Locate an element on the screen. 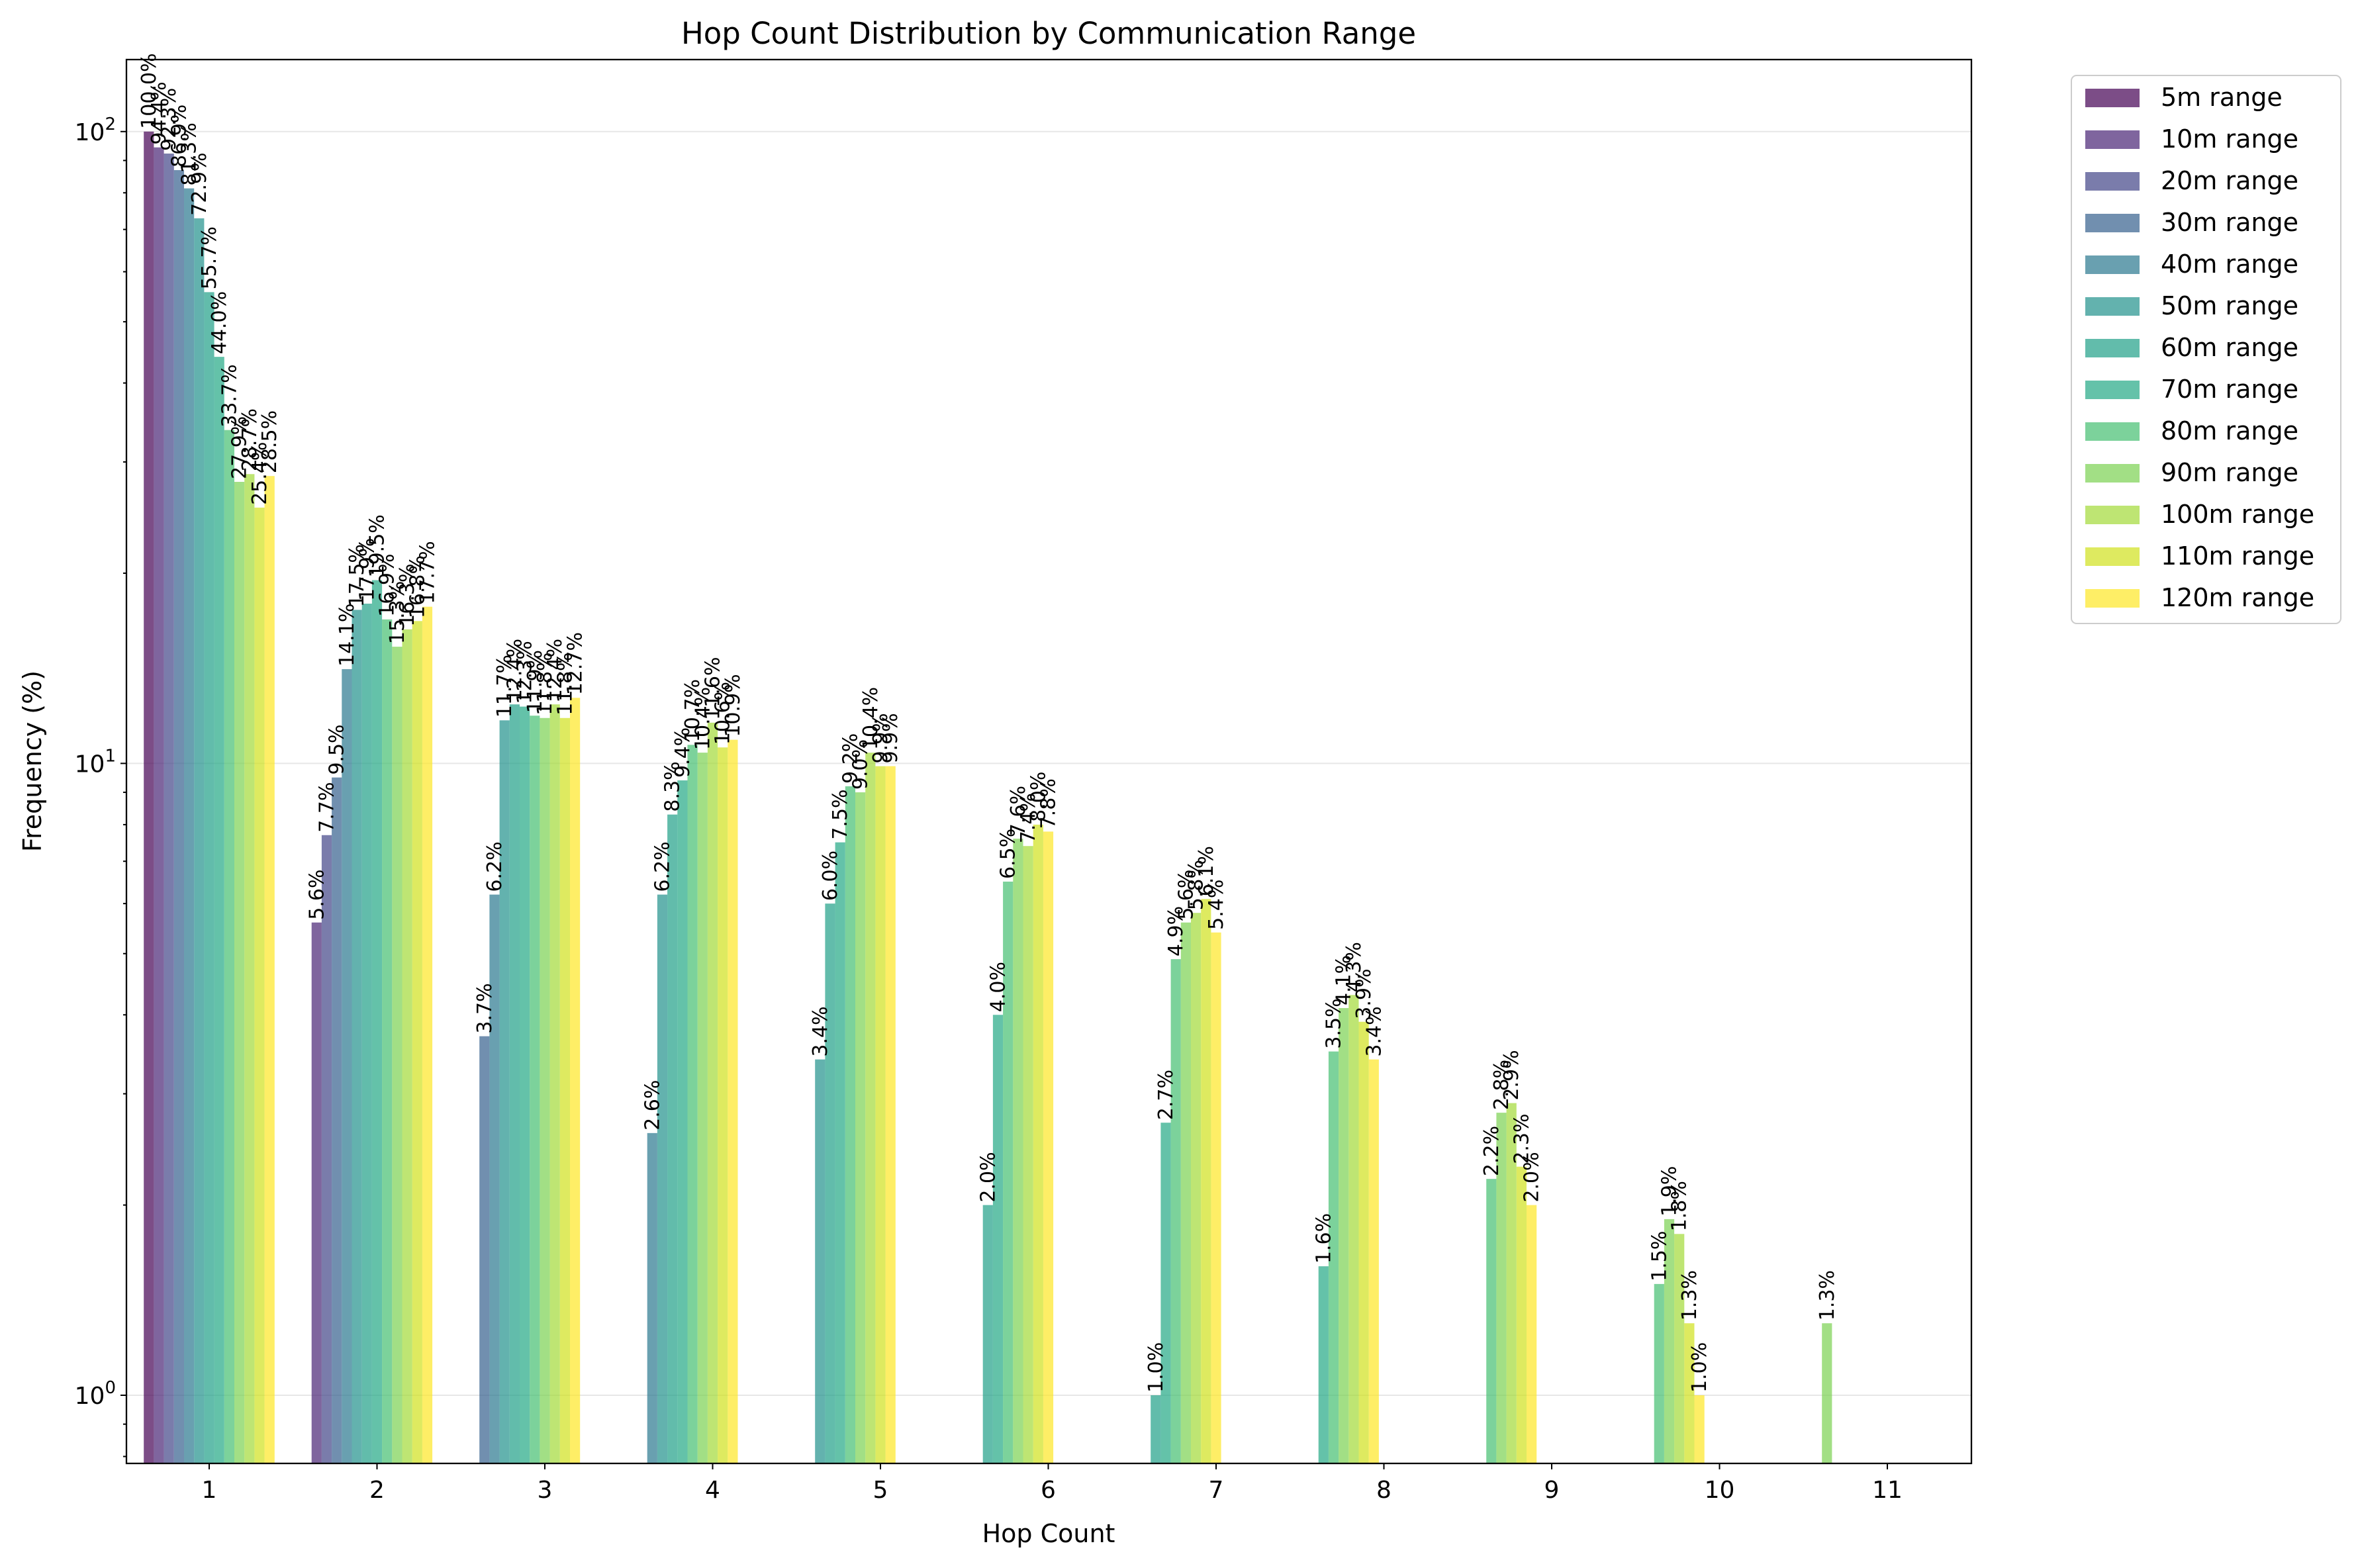 This screenshot has width=2360, height=1568. legend-entry: 20m range is located at coordinates (2229, 180).